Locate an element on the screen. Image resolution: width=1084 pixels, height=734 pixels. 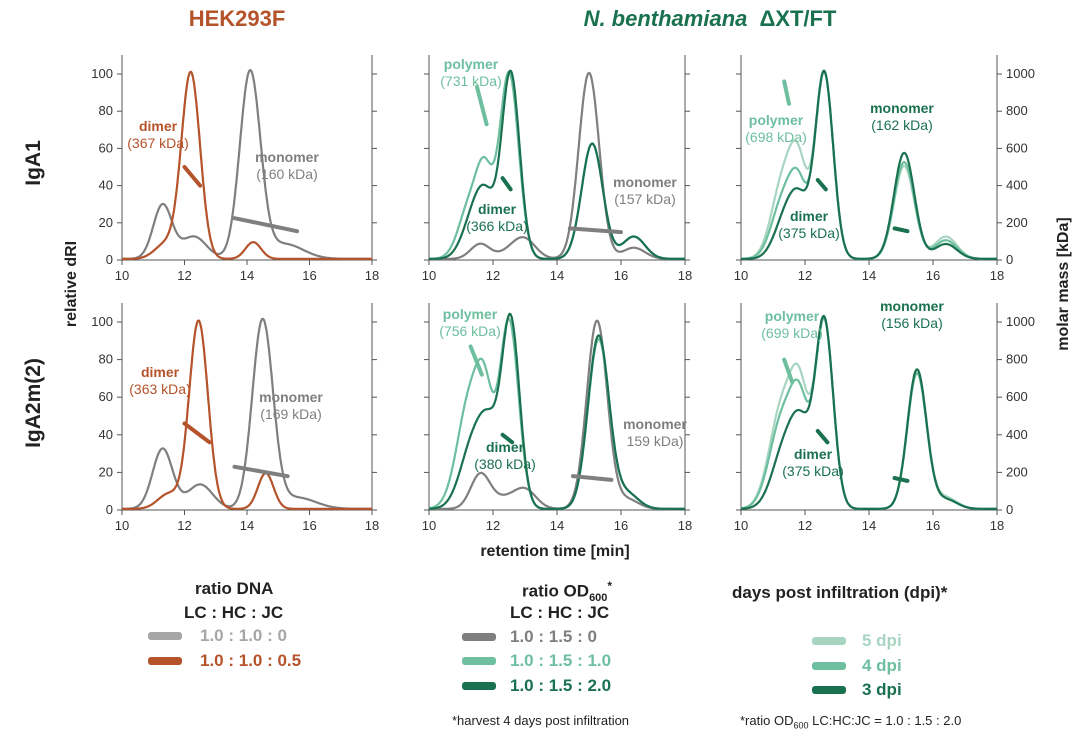
annotation-p5_monomer-value: 159 kDa) is located at coordinates (655, 441).